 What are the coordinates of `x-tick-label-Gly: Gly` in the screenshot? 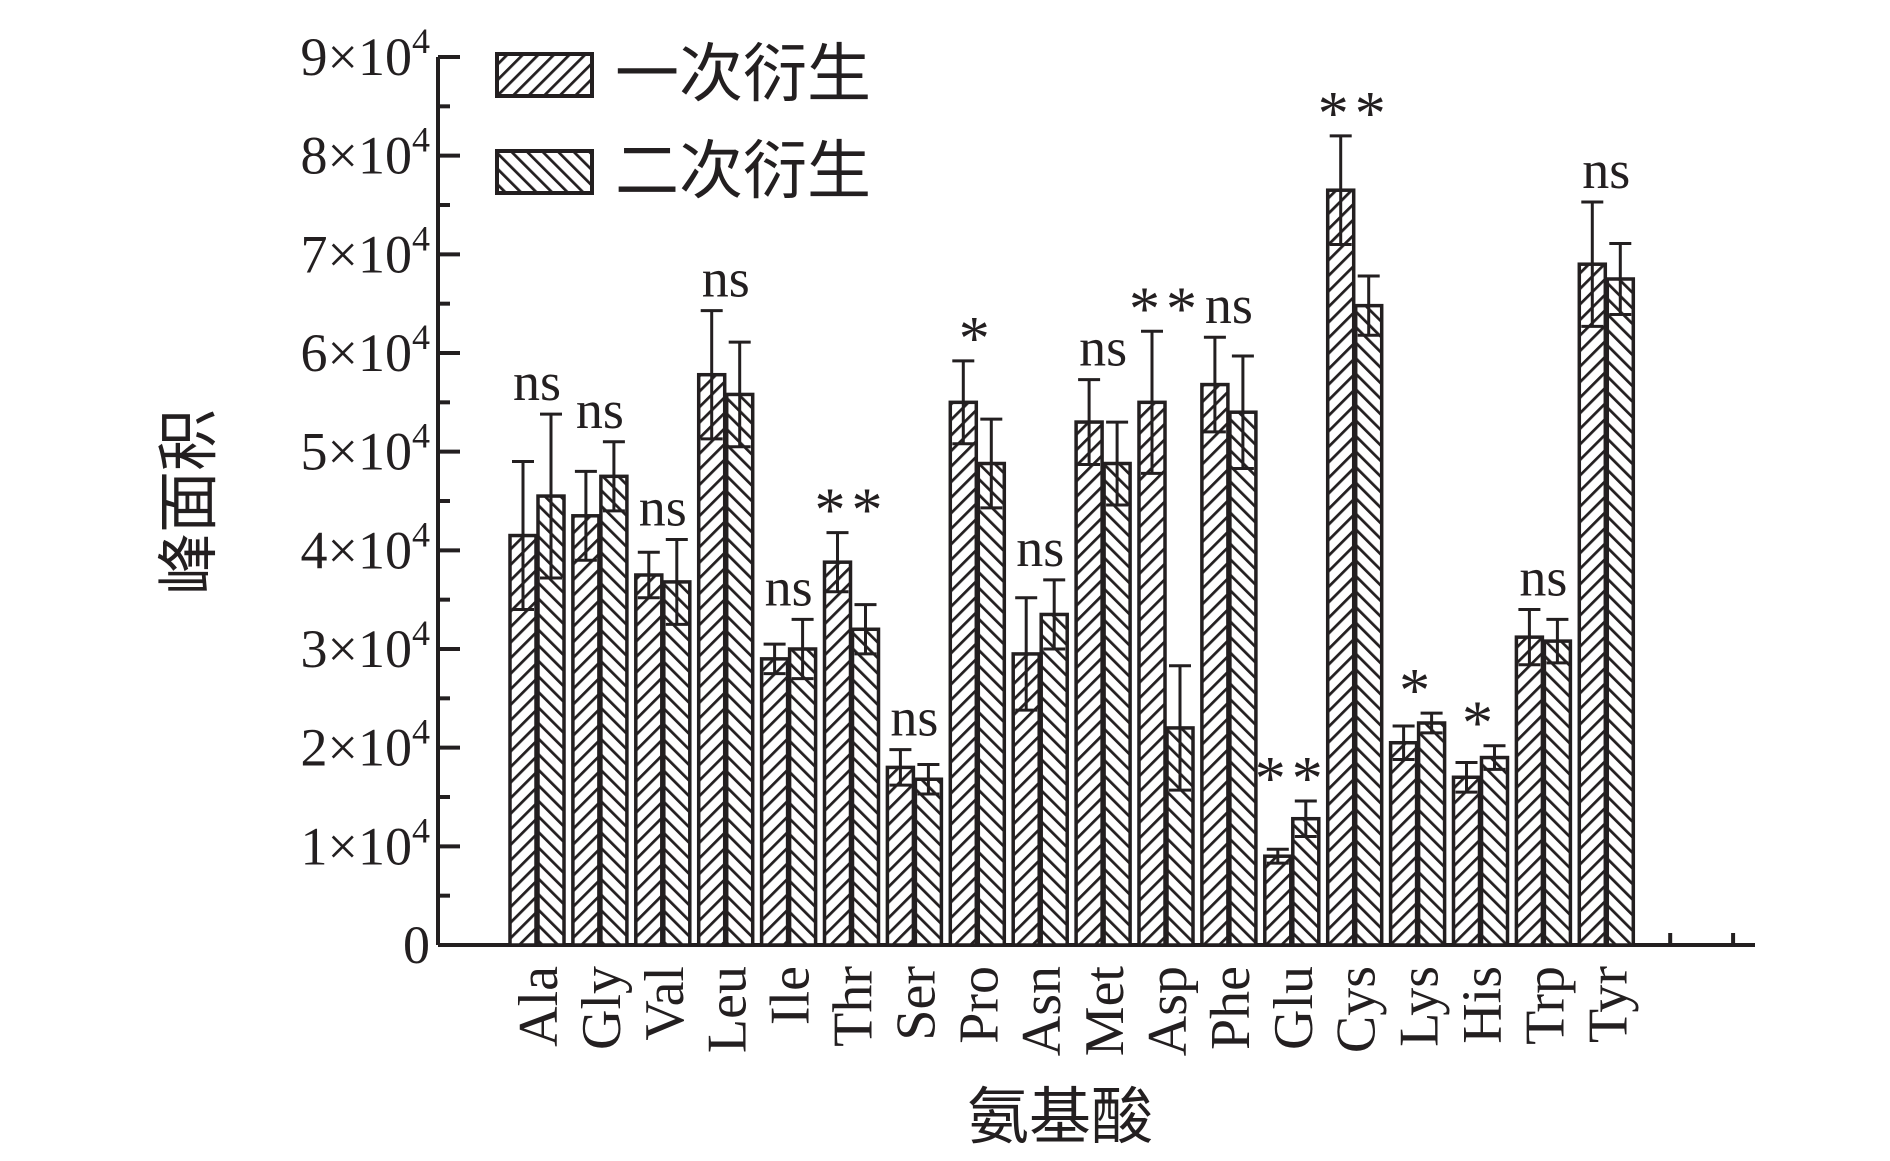 It's located at (602, 1008).